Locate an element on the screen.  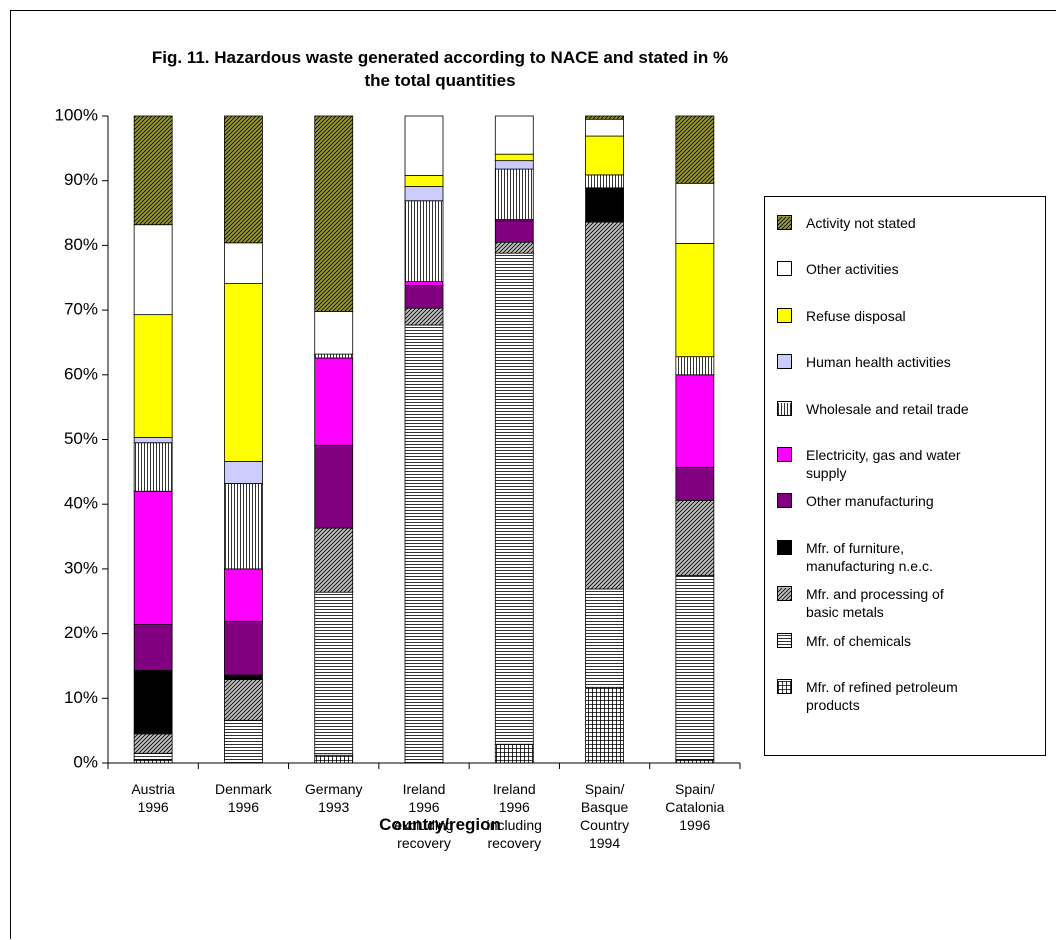
y-tick-label: 90% is located at coordinates (81, 179).